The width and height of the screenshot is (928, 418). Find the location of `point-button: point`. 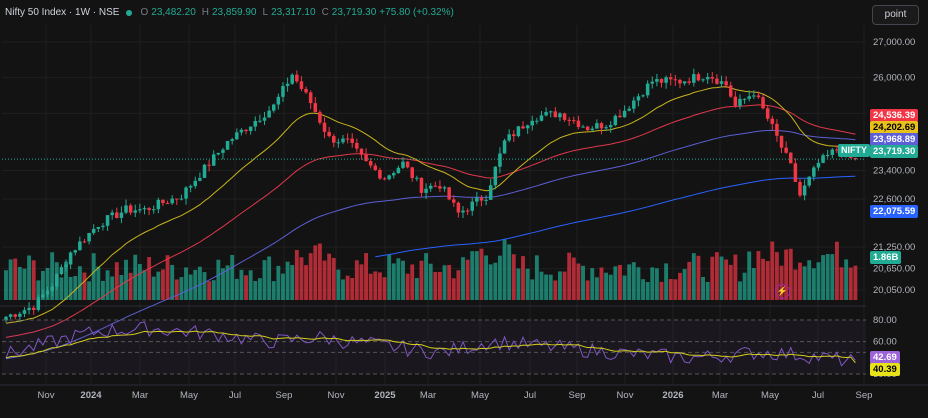

point-button: point is located at coordinates (895, 15).